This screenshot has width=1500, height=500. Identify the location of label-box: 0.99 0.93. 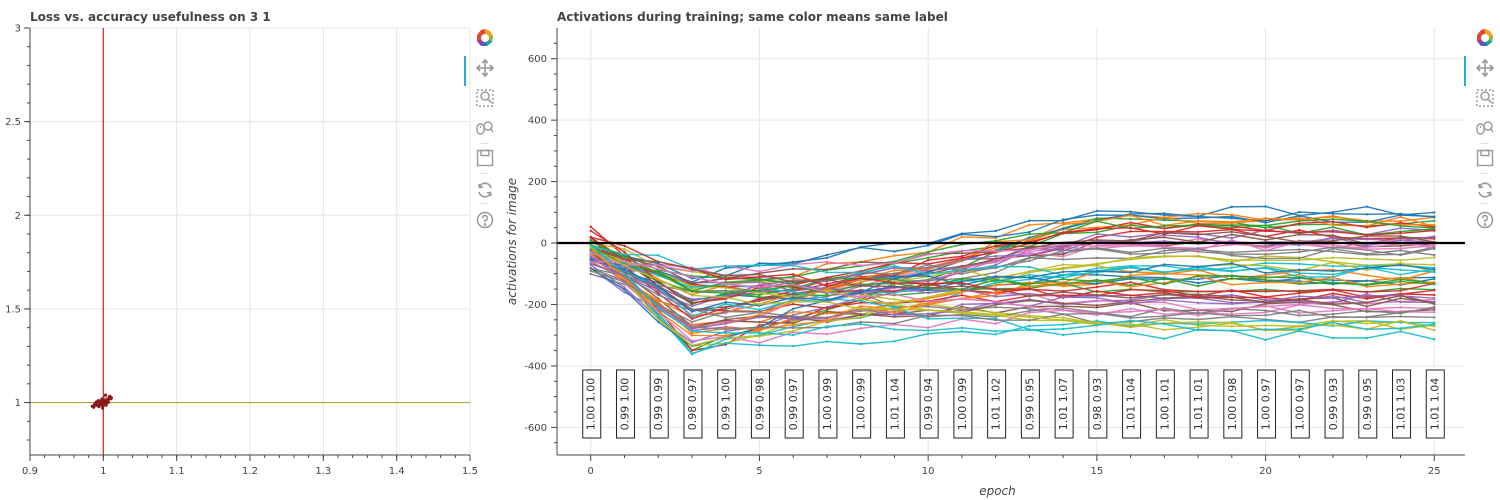
(1334, 404).